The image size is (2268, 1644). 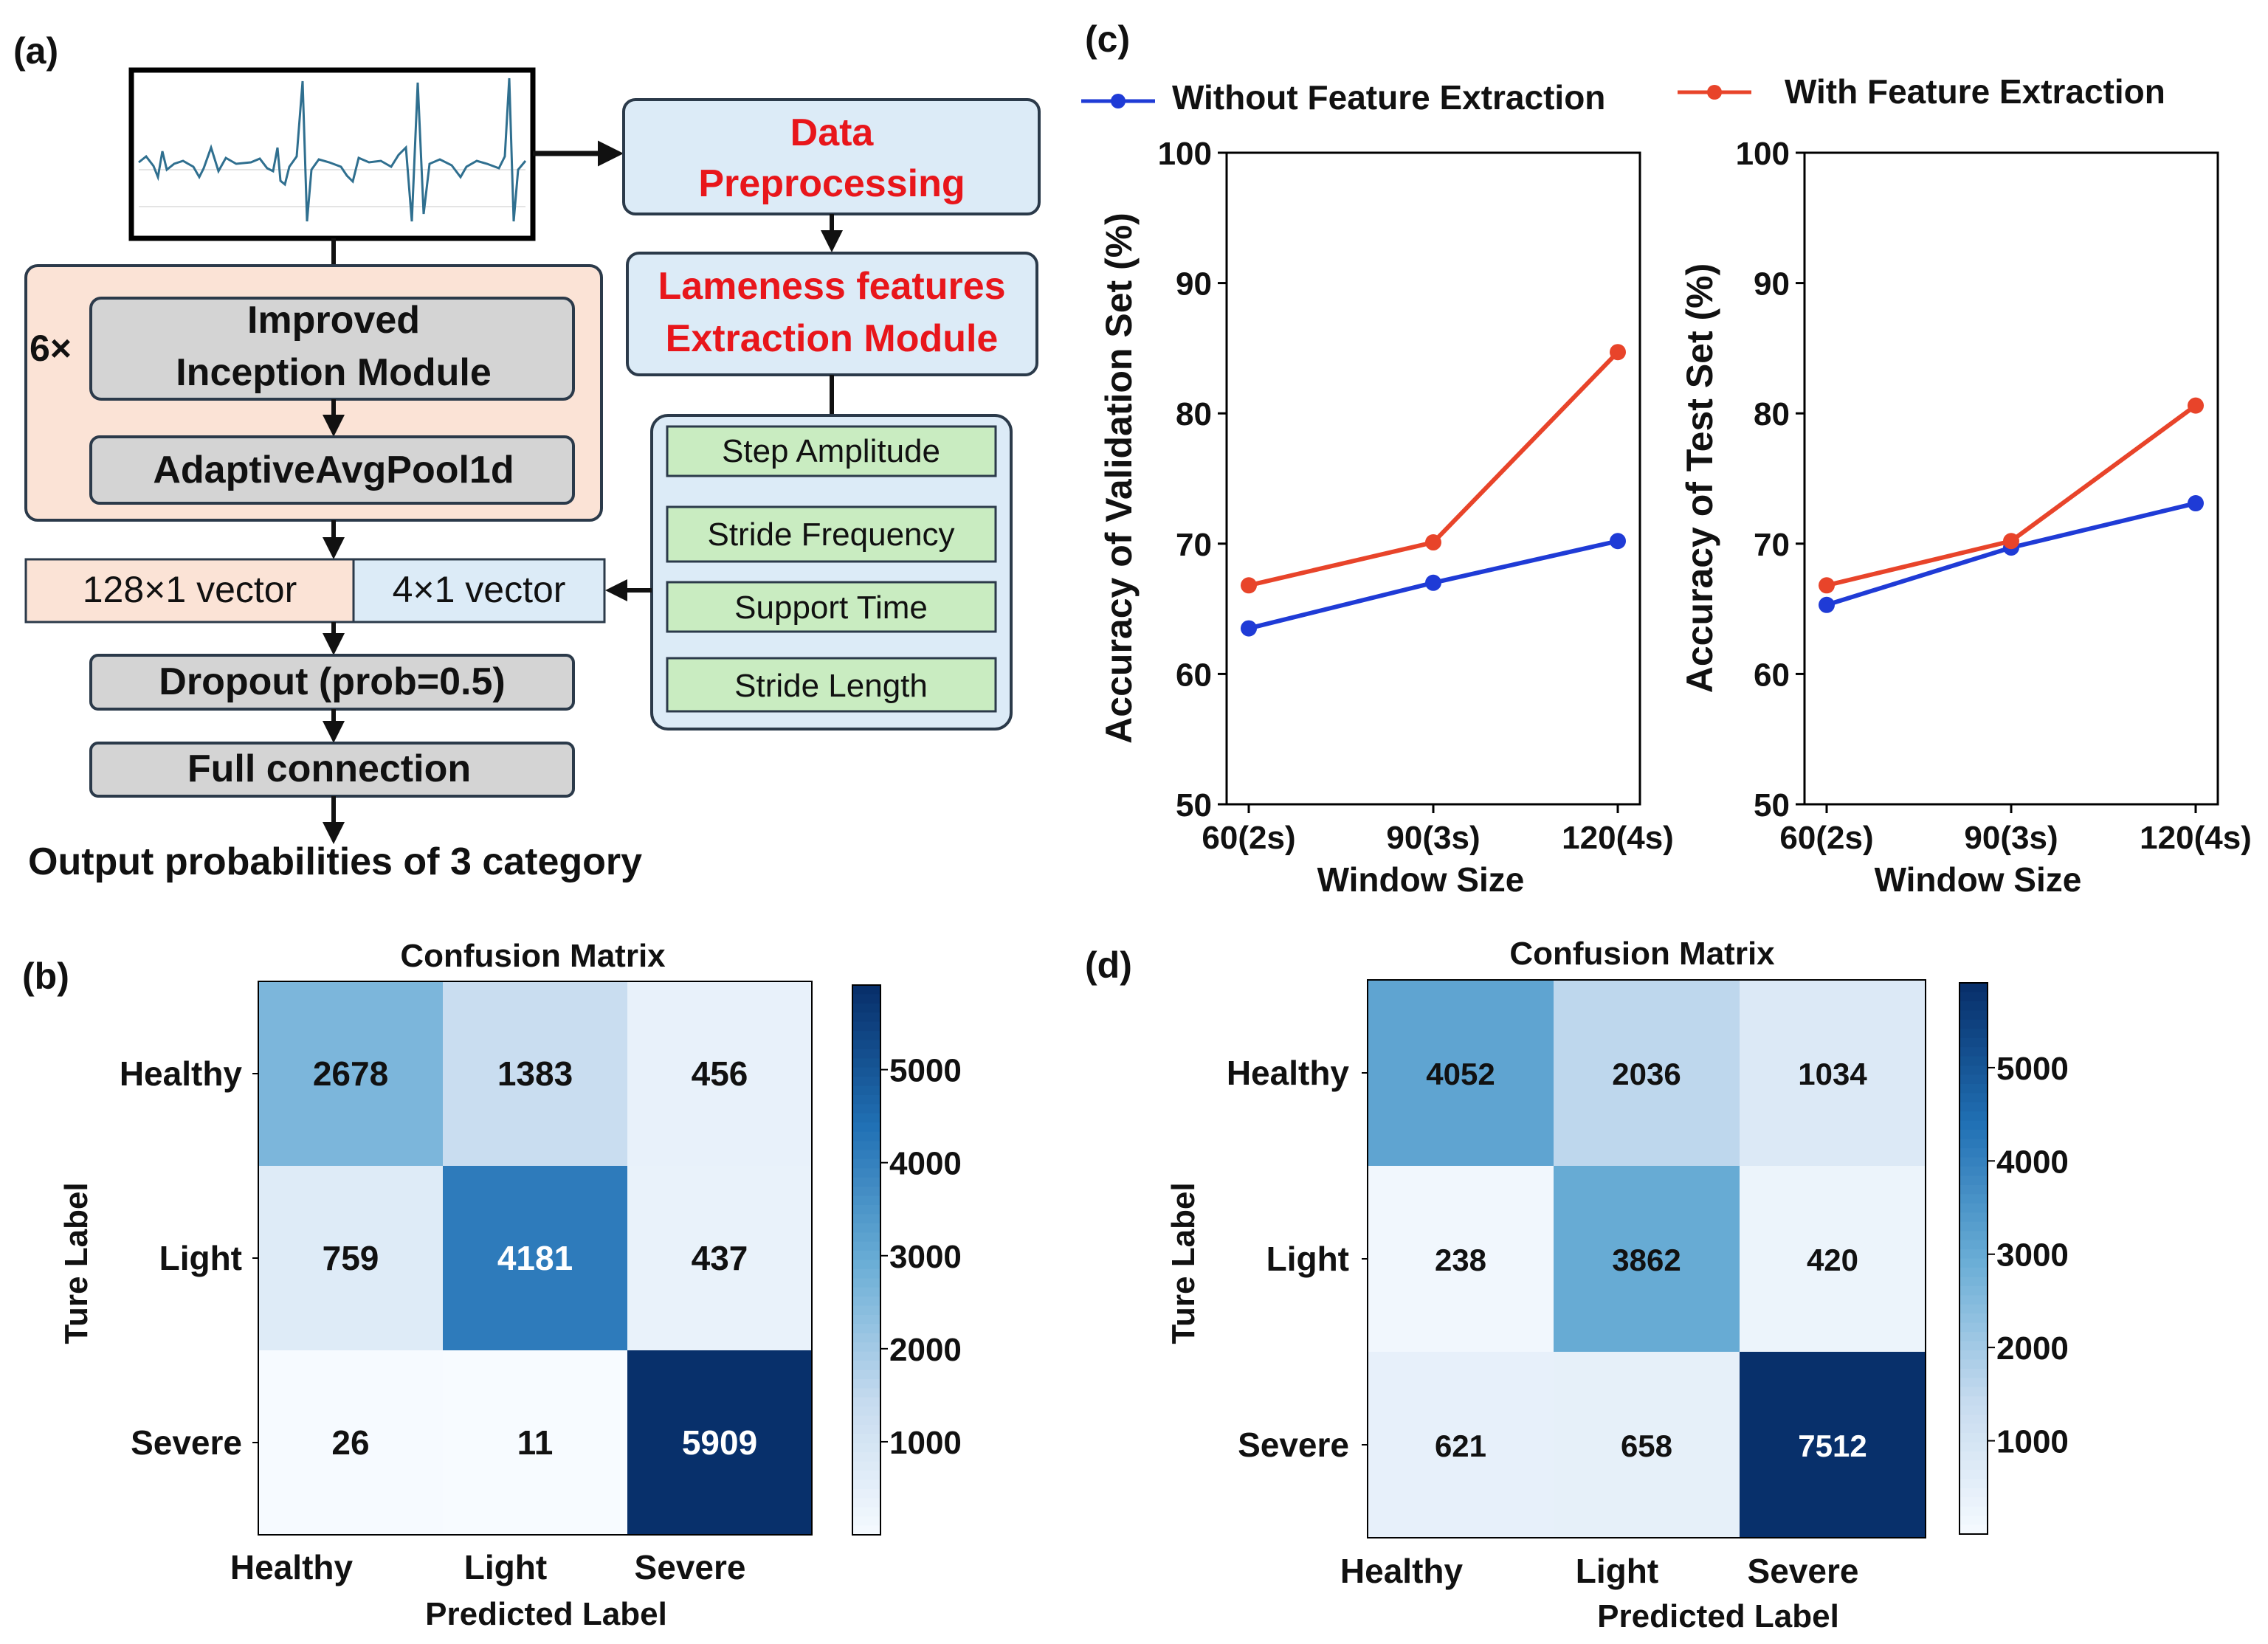 I want to click on pool-label: AdaptiveAvgPool1d, so click(x=334, y=470).